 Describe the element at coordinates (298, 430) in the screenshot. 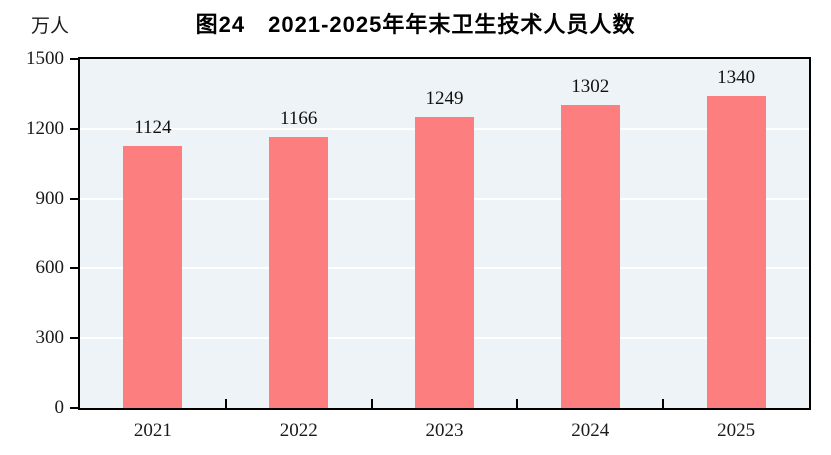

I see `x-axis-tick-label: 2022` at that location.